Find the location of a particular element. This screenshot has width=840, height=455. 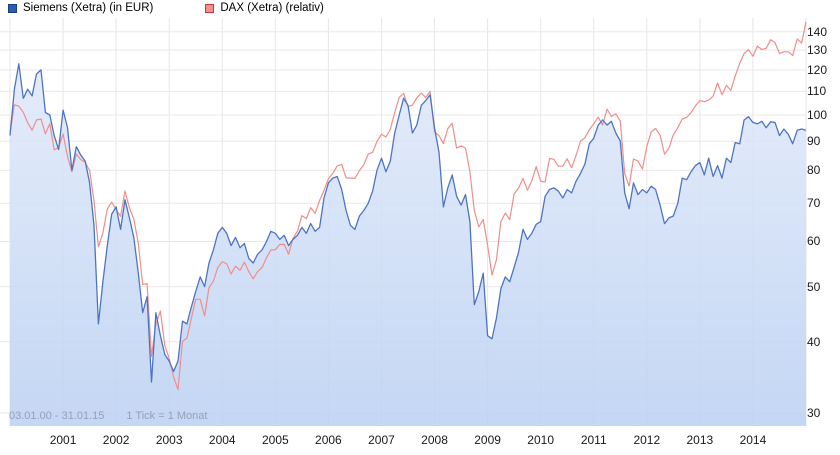

legend-item-dax: DAX (Xetra) (relativ) is located at coordinates (264, 8).